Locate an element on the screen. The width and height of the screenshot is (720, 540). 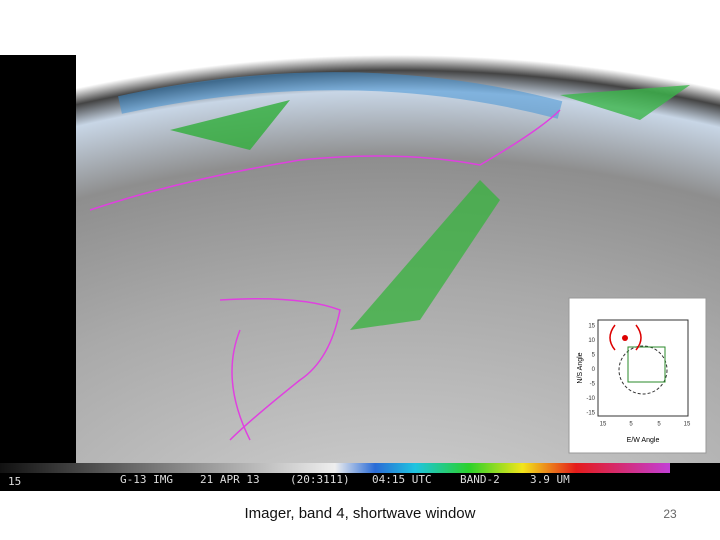
wavelength-label: 3.9 UM is located at coordinates (550, 479).